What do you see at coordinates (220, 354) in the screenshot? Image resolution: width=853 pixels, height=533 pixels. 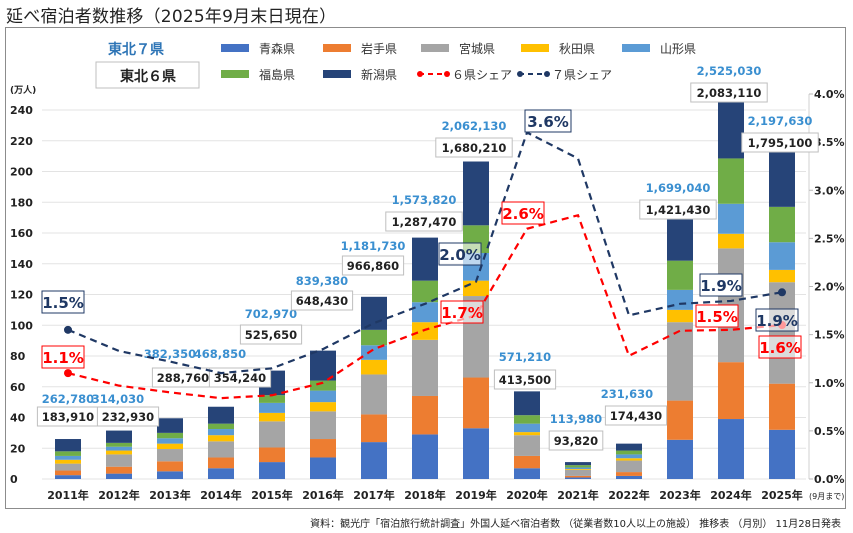 I see `total-label-7pref: 468,850` at bounding box center [220, 354].